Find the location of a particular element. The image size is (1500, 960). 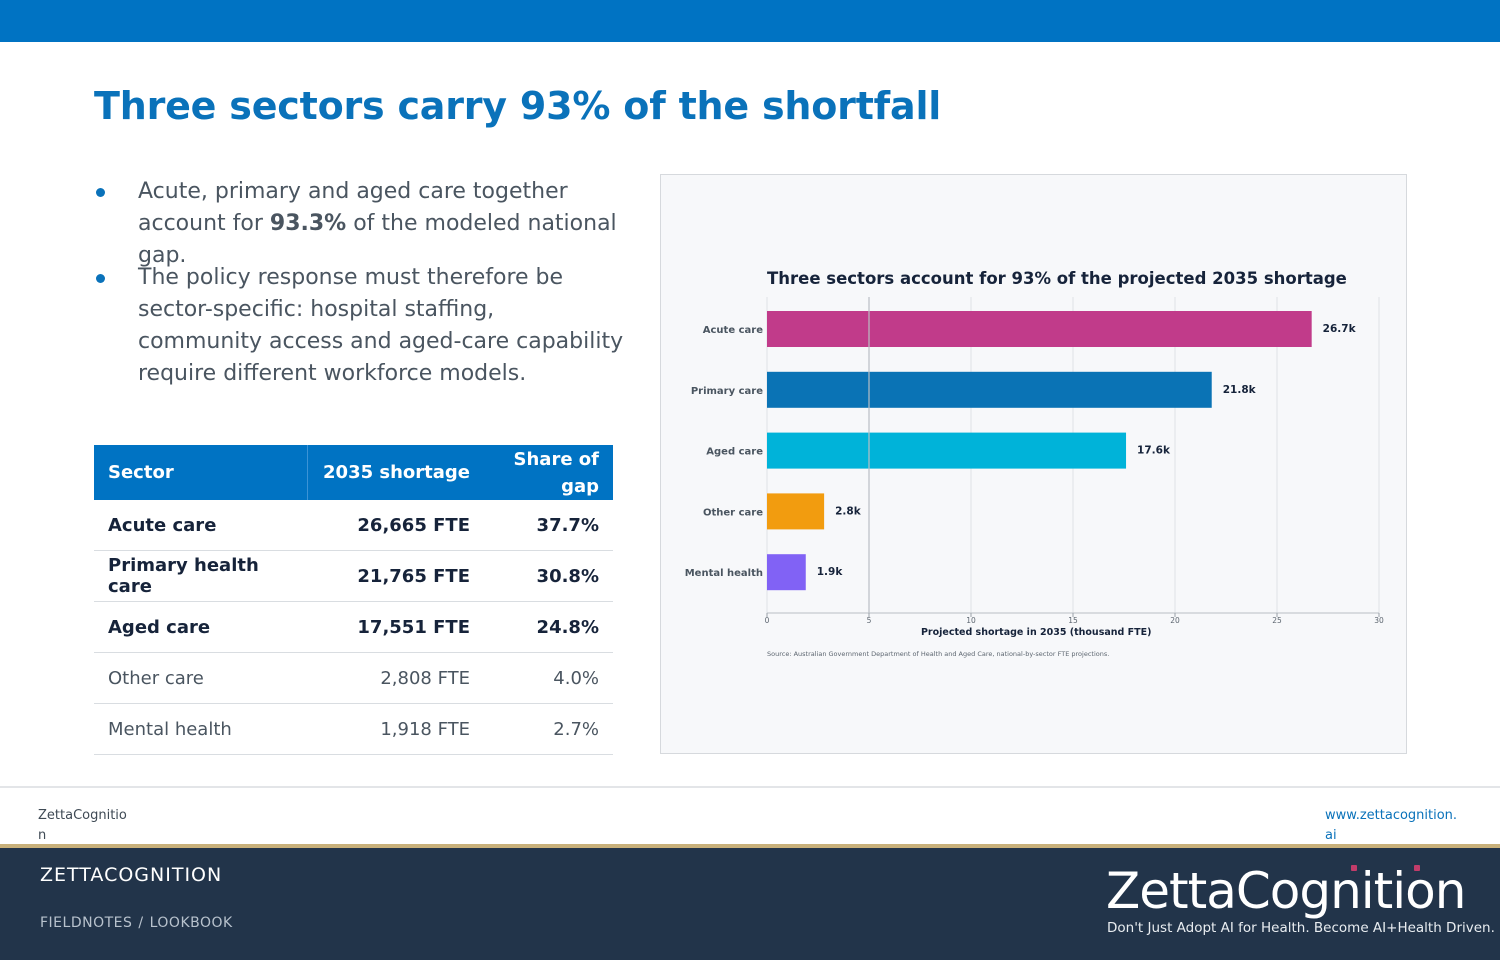

column-header-sector: Sector is located at coordinates (201, 472).